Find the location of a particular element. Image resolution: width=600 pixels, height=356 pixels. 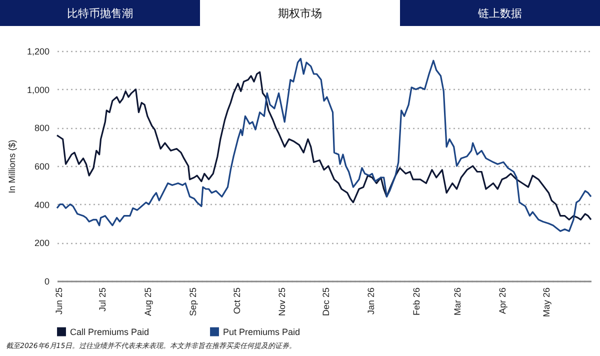

x-tick-label: Jul 25 is located at coordinates (103, 300).